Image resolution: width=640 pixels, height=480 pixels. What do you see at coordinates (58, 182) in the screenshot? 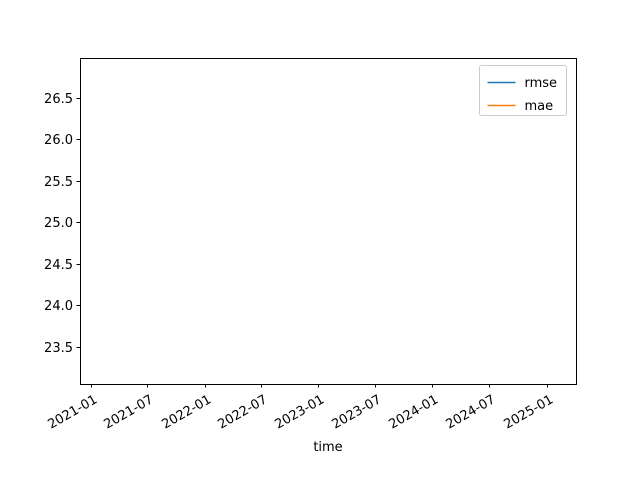
I see `y-tick-label: 25.5` at bounding box center [58, 182].